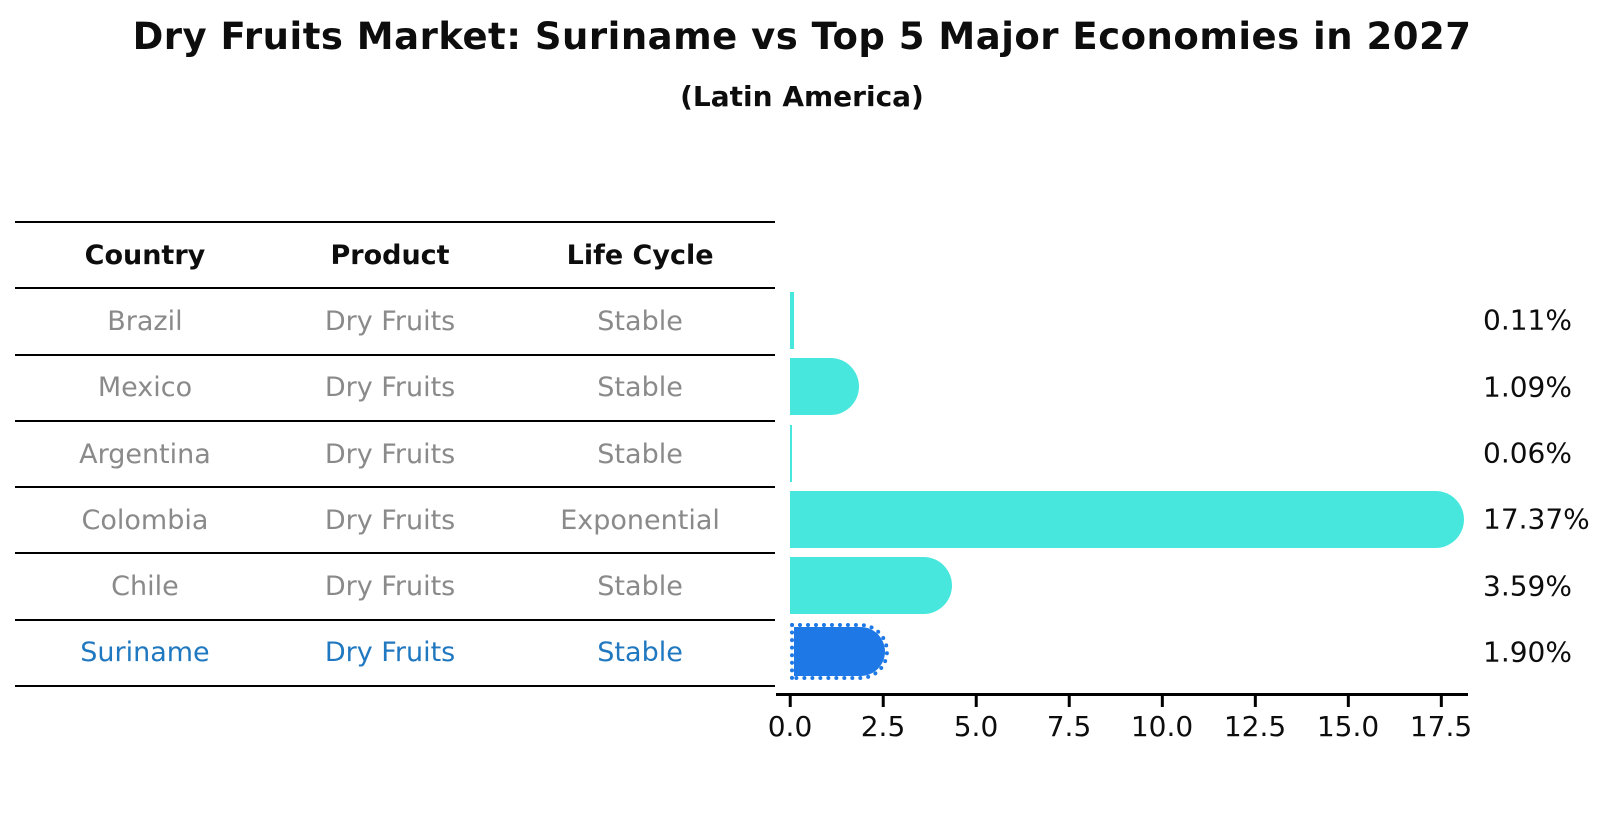  I want to click on table-row-mexico: Mexico Dry Fruits Stable, so click(395, 389).